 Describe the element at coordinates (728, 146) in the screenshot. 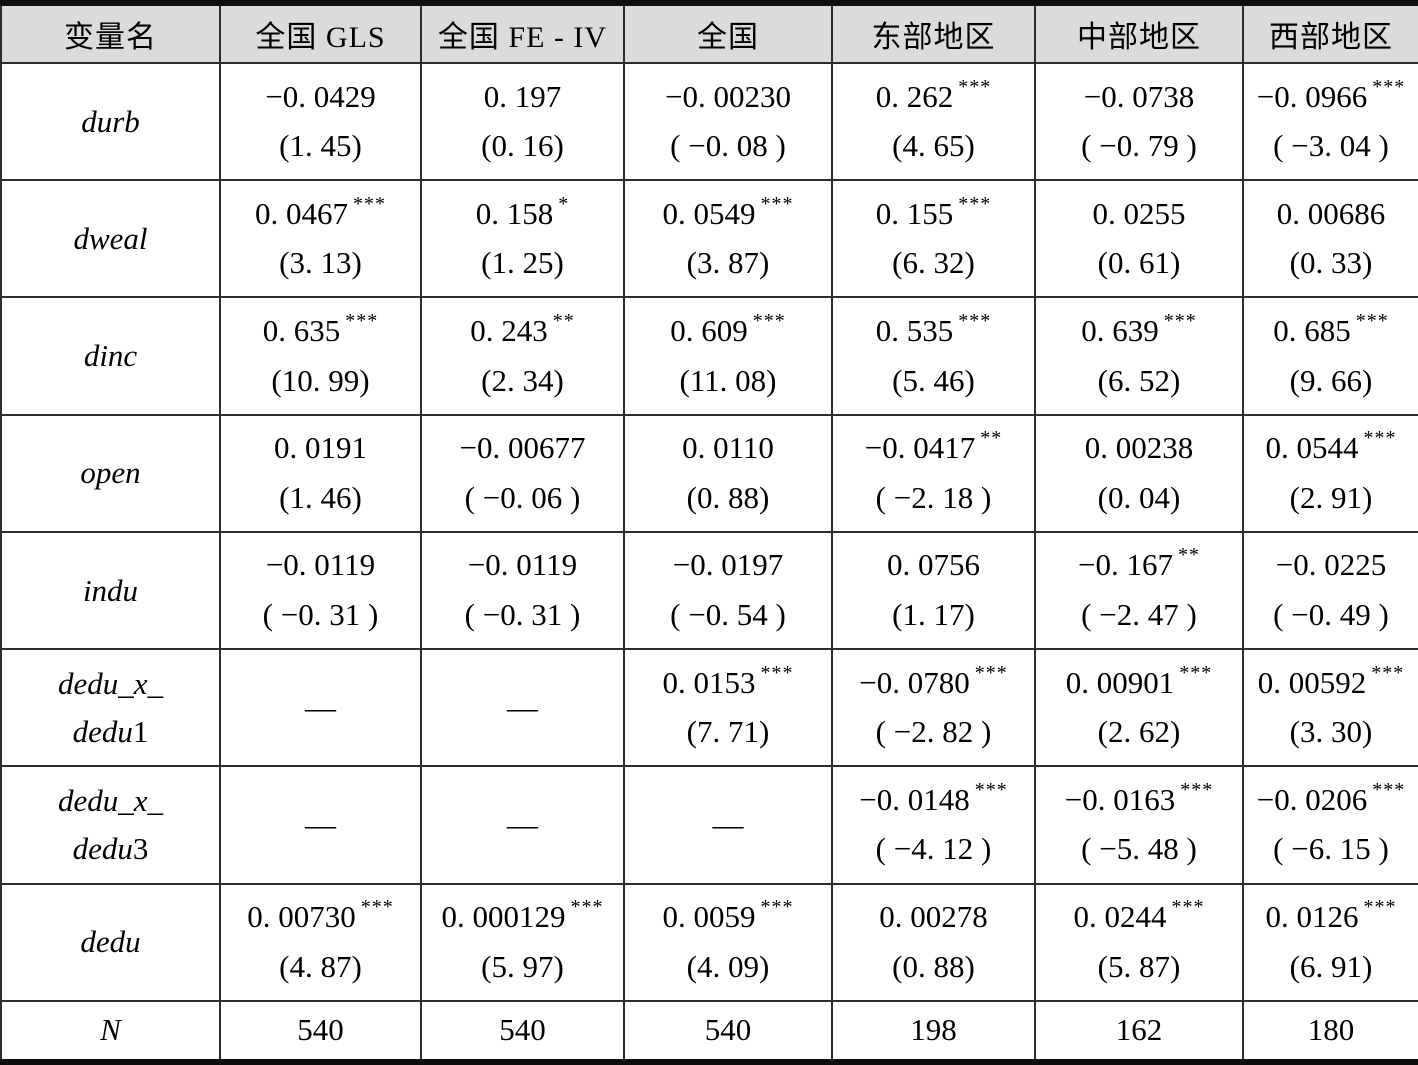

I see `t-statistic: ( −0. 08 )` at that location.